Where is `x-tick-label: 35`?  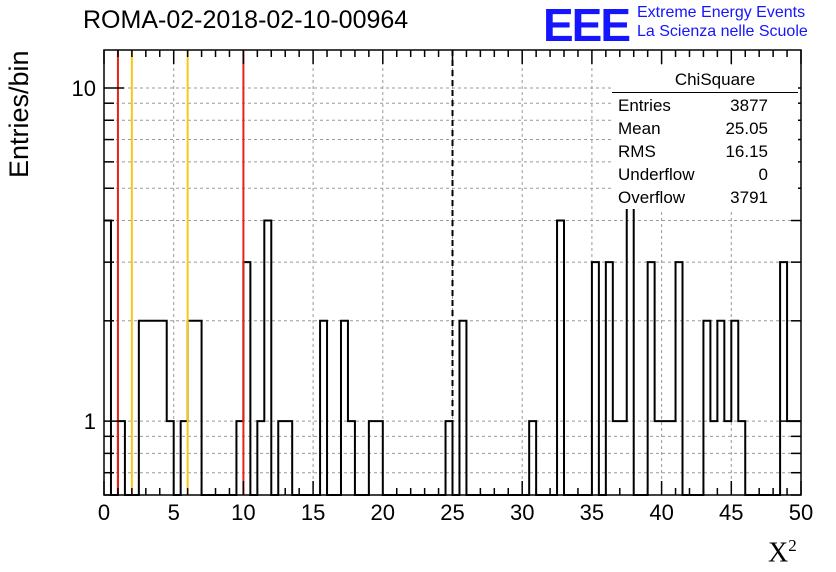
x-tick-label: 35 is located at coordinates (592, 512).